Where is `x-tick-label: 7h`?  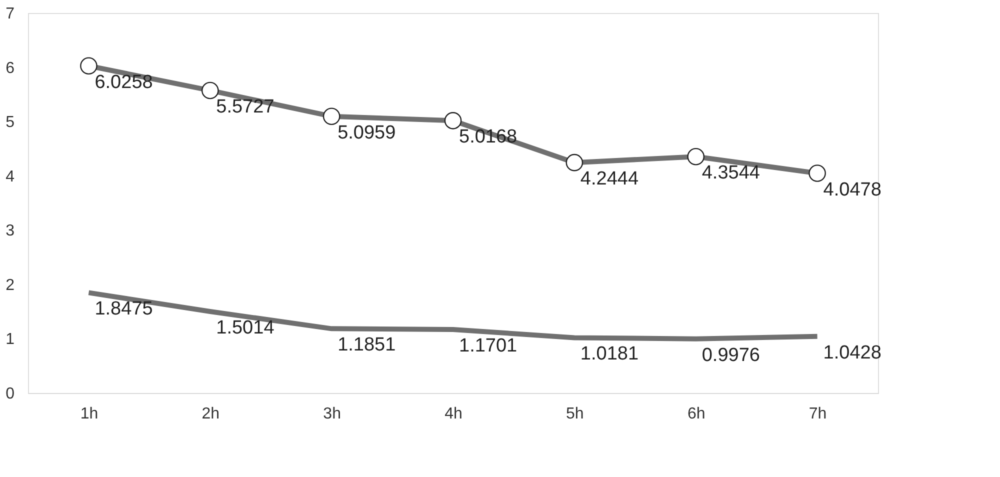 x-tick-label: 7h is located at coordinates (817, 414).